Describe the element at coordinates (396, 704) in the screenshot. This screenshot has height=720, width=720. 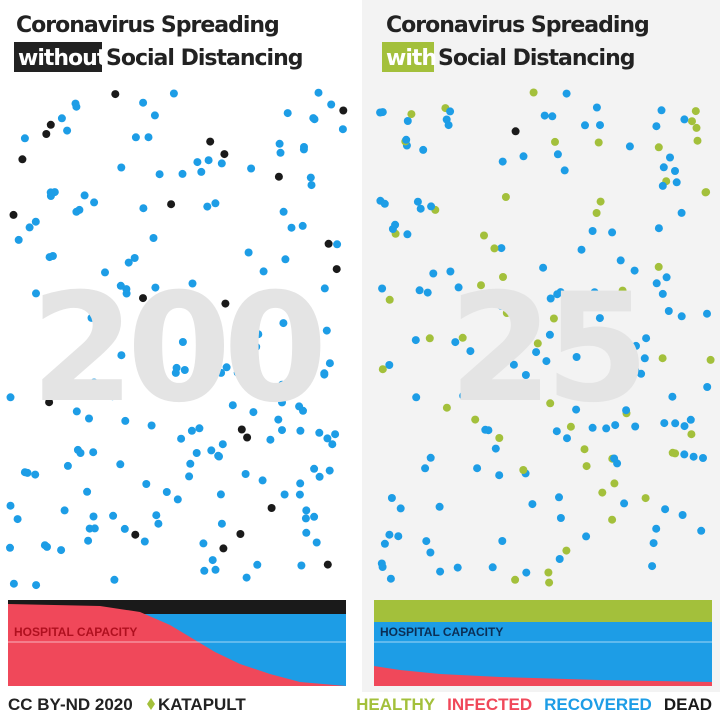
I see `legend-item: HEALTHY` at that location.